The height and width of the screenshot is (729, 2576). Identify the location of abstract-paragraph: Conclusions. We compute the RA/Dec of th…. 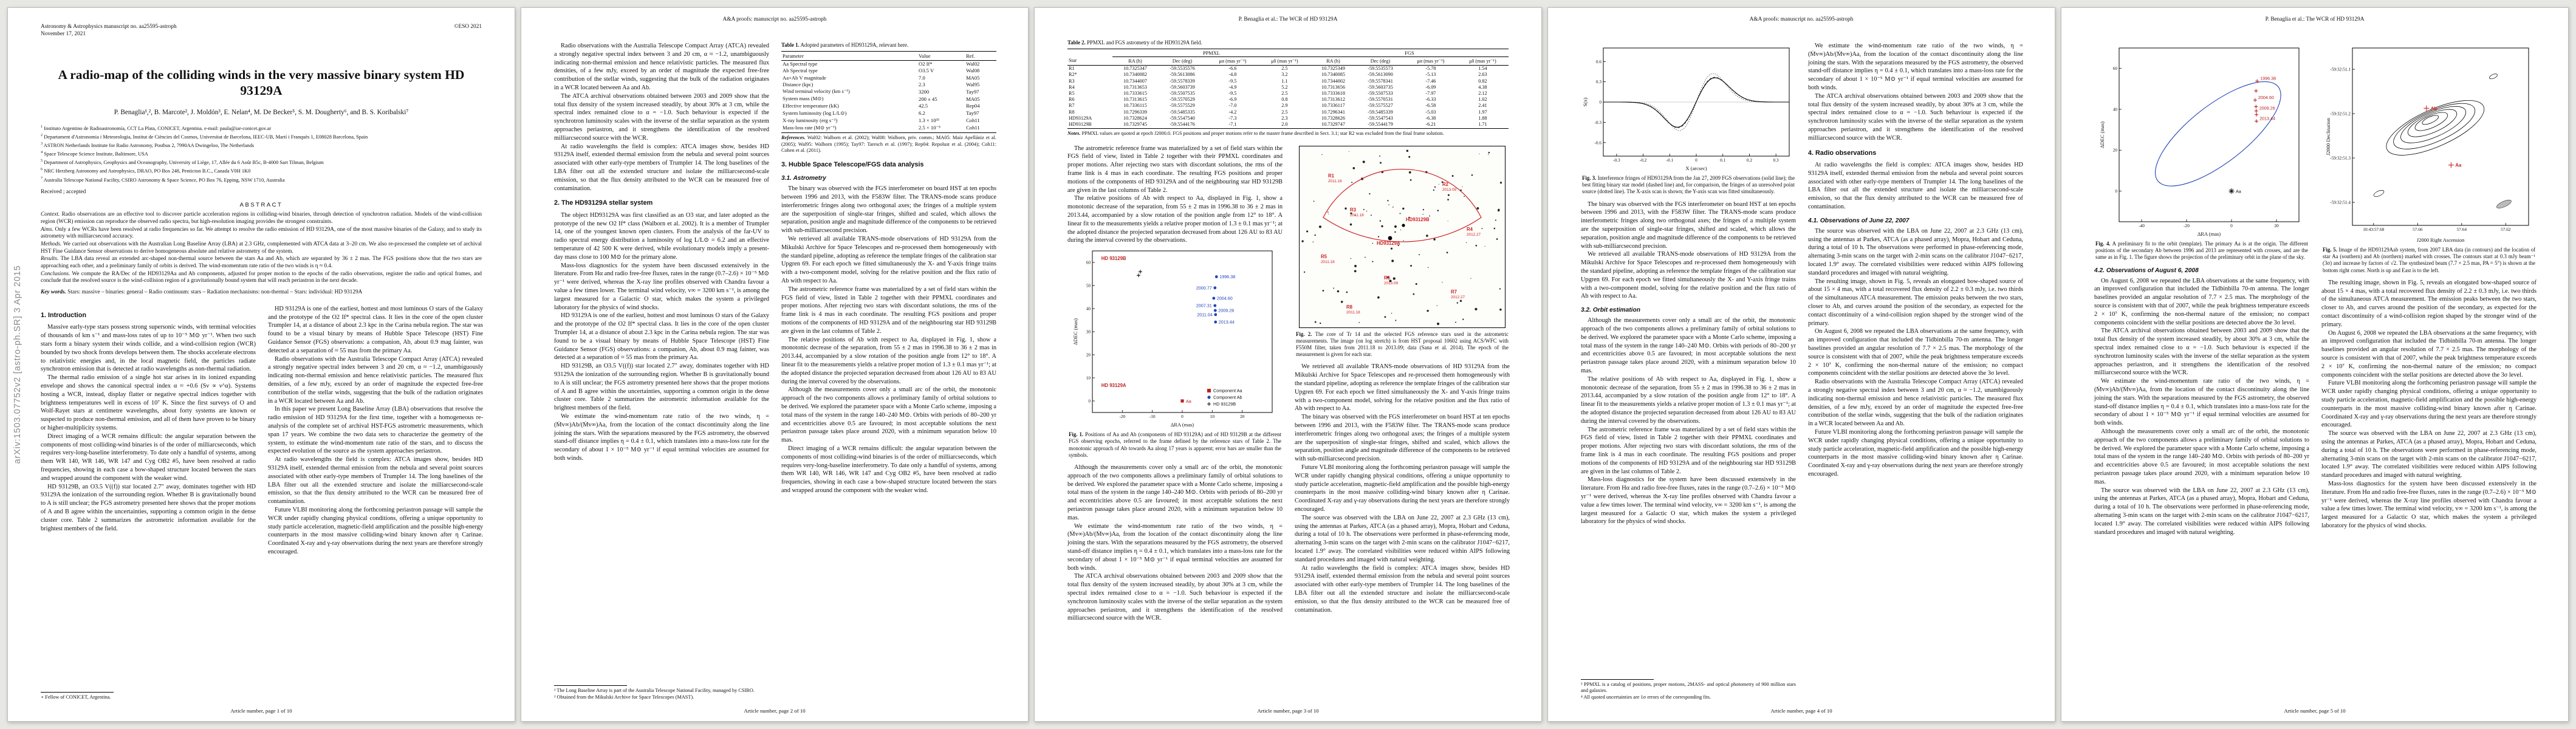
(261, 278).